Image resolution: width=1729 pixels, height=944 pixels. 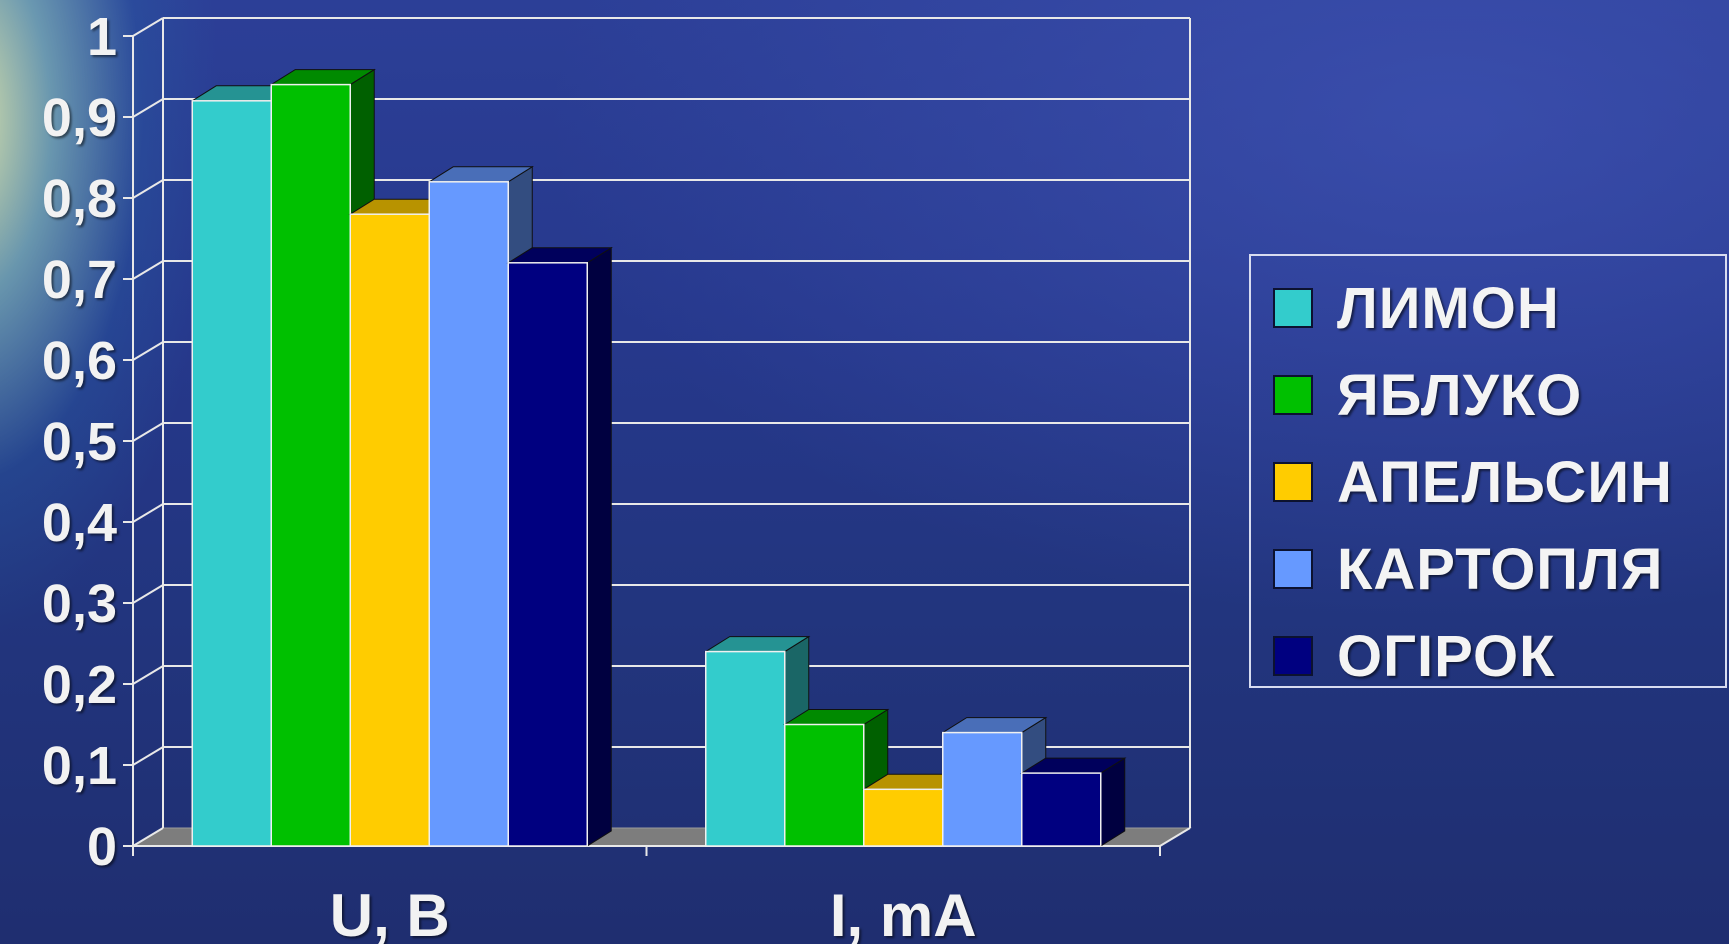 What do you see at coordinates (79, 685) in the screenshot?
I see `y-tick-label: 0,2` at bounding box center [79, 685].